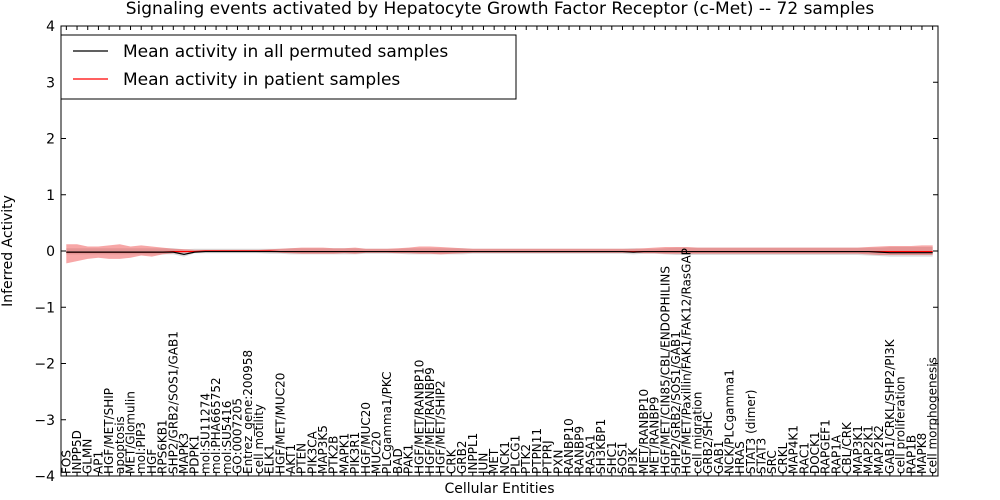 This screenshot has width=1000, height=500. What do you see at coordinates (451, 461) in the screenshot?
I see `x-tick-label: CRK` at bounding box center [451, 461].